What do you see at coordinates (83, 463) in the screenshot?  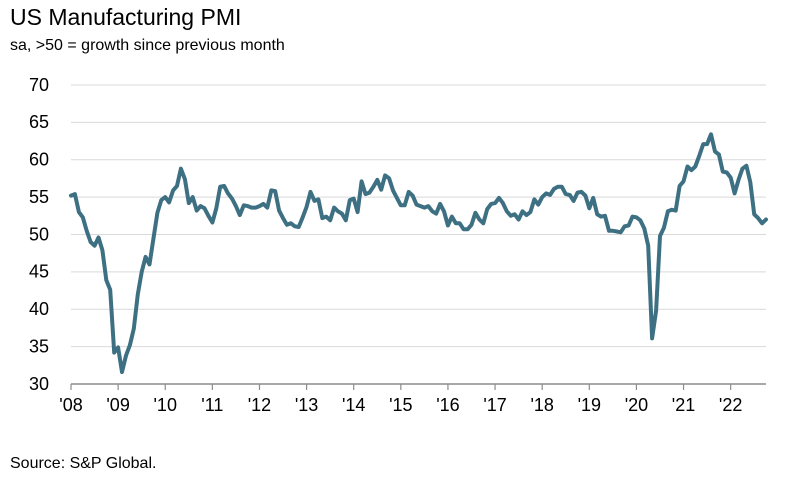 I see `source-note: Source: S&P Global.` at bounding box center [83, 463].